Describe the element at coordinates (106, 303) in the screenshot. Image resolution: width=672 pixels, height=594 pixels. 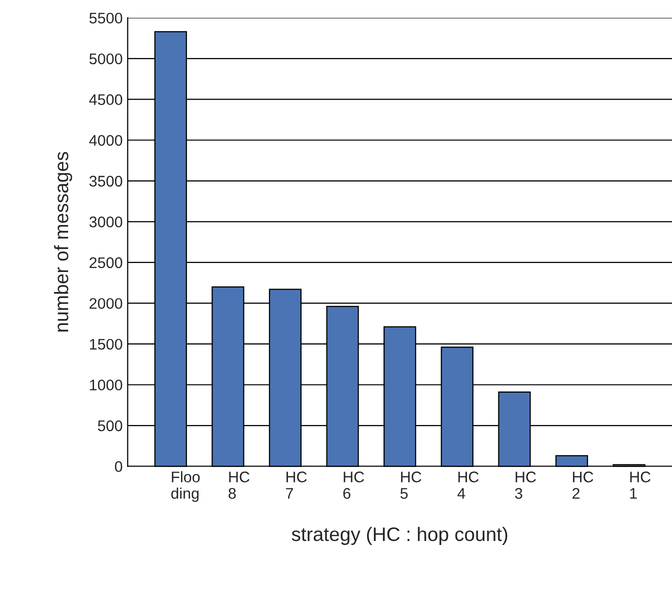
I see `y-tick-label: 2000` at that location.